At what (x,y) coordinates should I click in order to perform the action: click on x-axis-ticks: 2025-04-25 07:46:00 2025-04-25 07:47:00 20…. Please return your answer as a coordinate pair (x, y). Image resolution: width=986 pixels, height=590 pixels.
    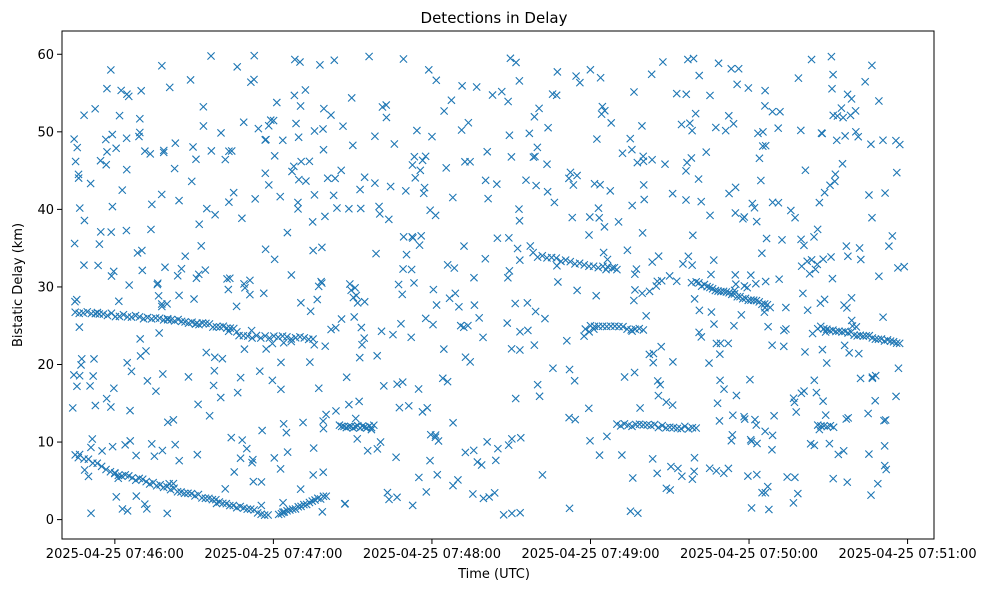
    Looking at the image, I should click on (511, 550).